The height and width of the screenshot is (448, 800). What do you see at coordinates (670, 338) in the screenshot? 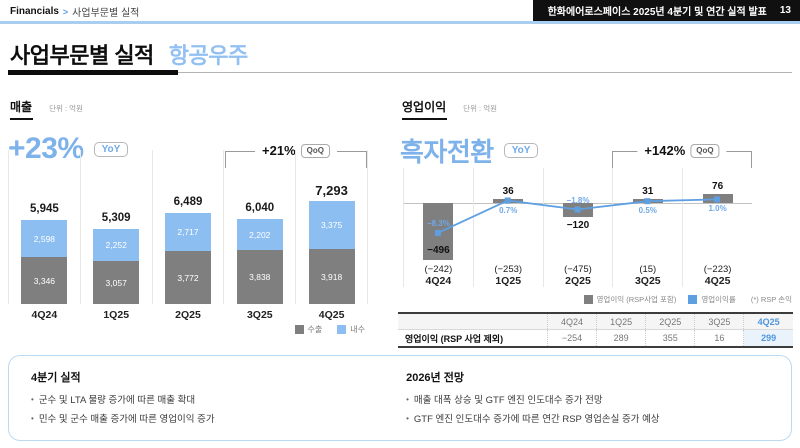
I see `table-cell: 355` at bounding box center [670, 338].